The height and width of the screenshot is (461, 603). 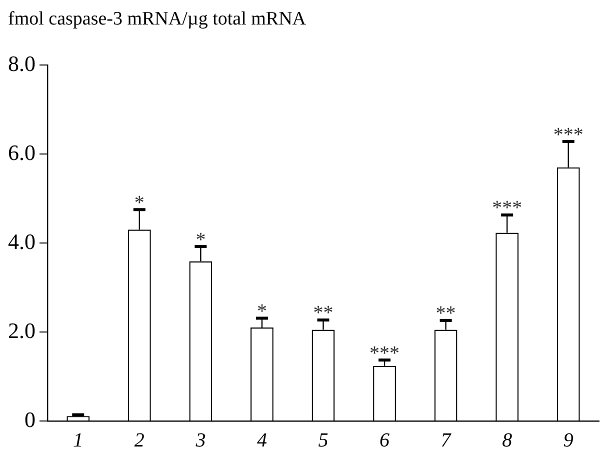 I want to click on x-tick-label: 9, so click(x=568, y=440).